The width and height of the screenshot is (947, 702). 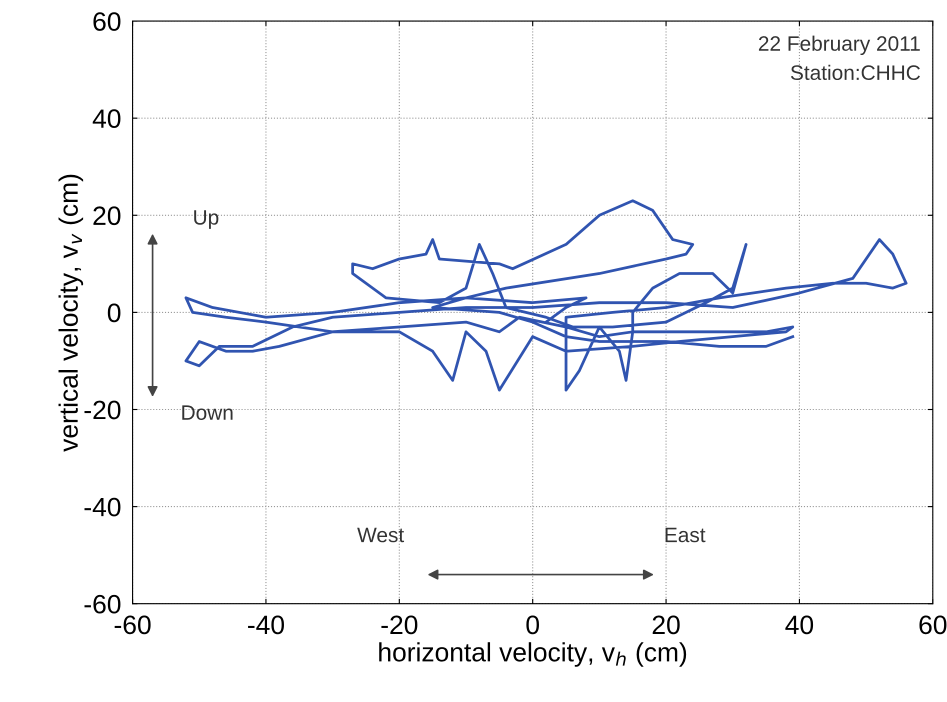 What do you see at coordinates (102, 507) in the screenshot?
I see `y-tick-label: -40` at bounding box center [102, 507].